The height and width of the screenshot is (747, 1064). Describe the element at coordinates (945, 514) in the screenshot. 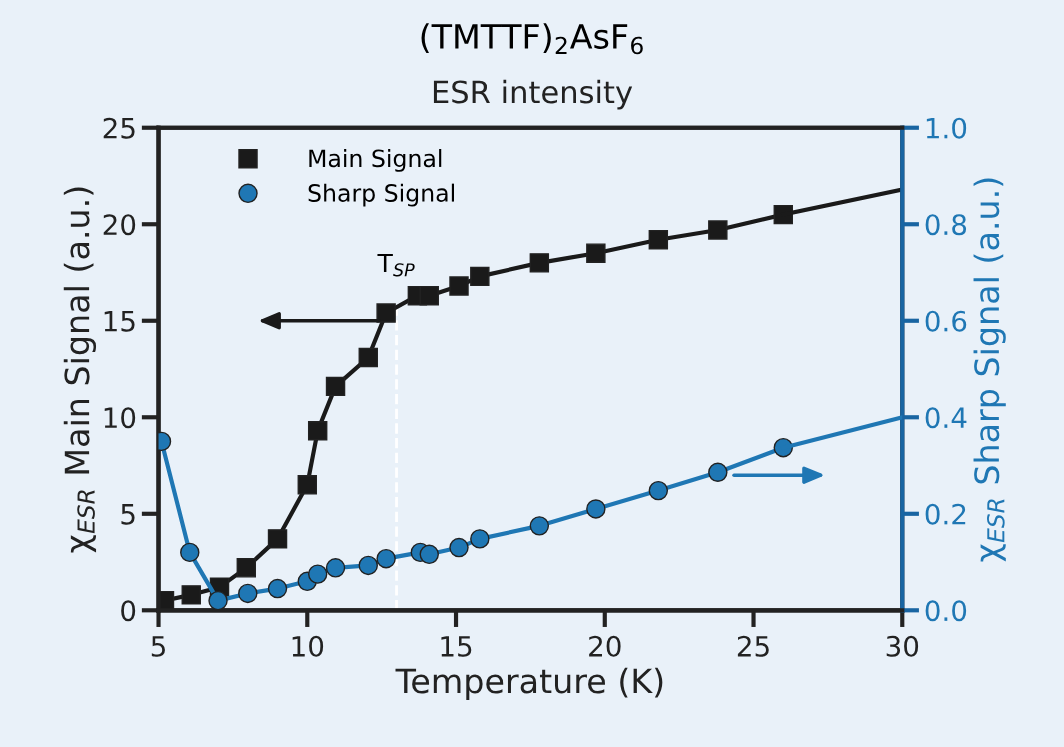

I see `y2-tick-label: 0.2` at that location.